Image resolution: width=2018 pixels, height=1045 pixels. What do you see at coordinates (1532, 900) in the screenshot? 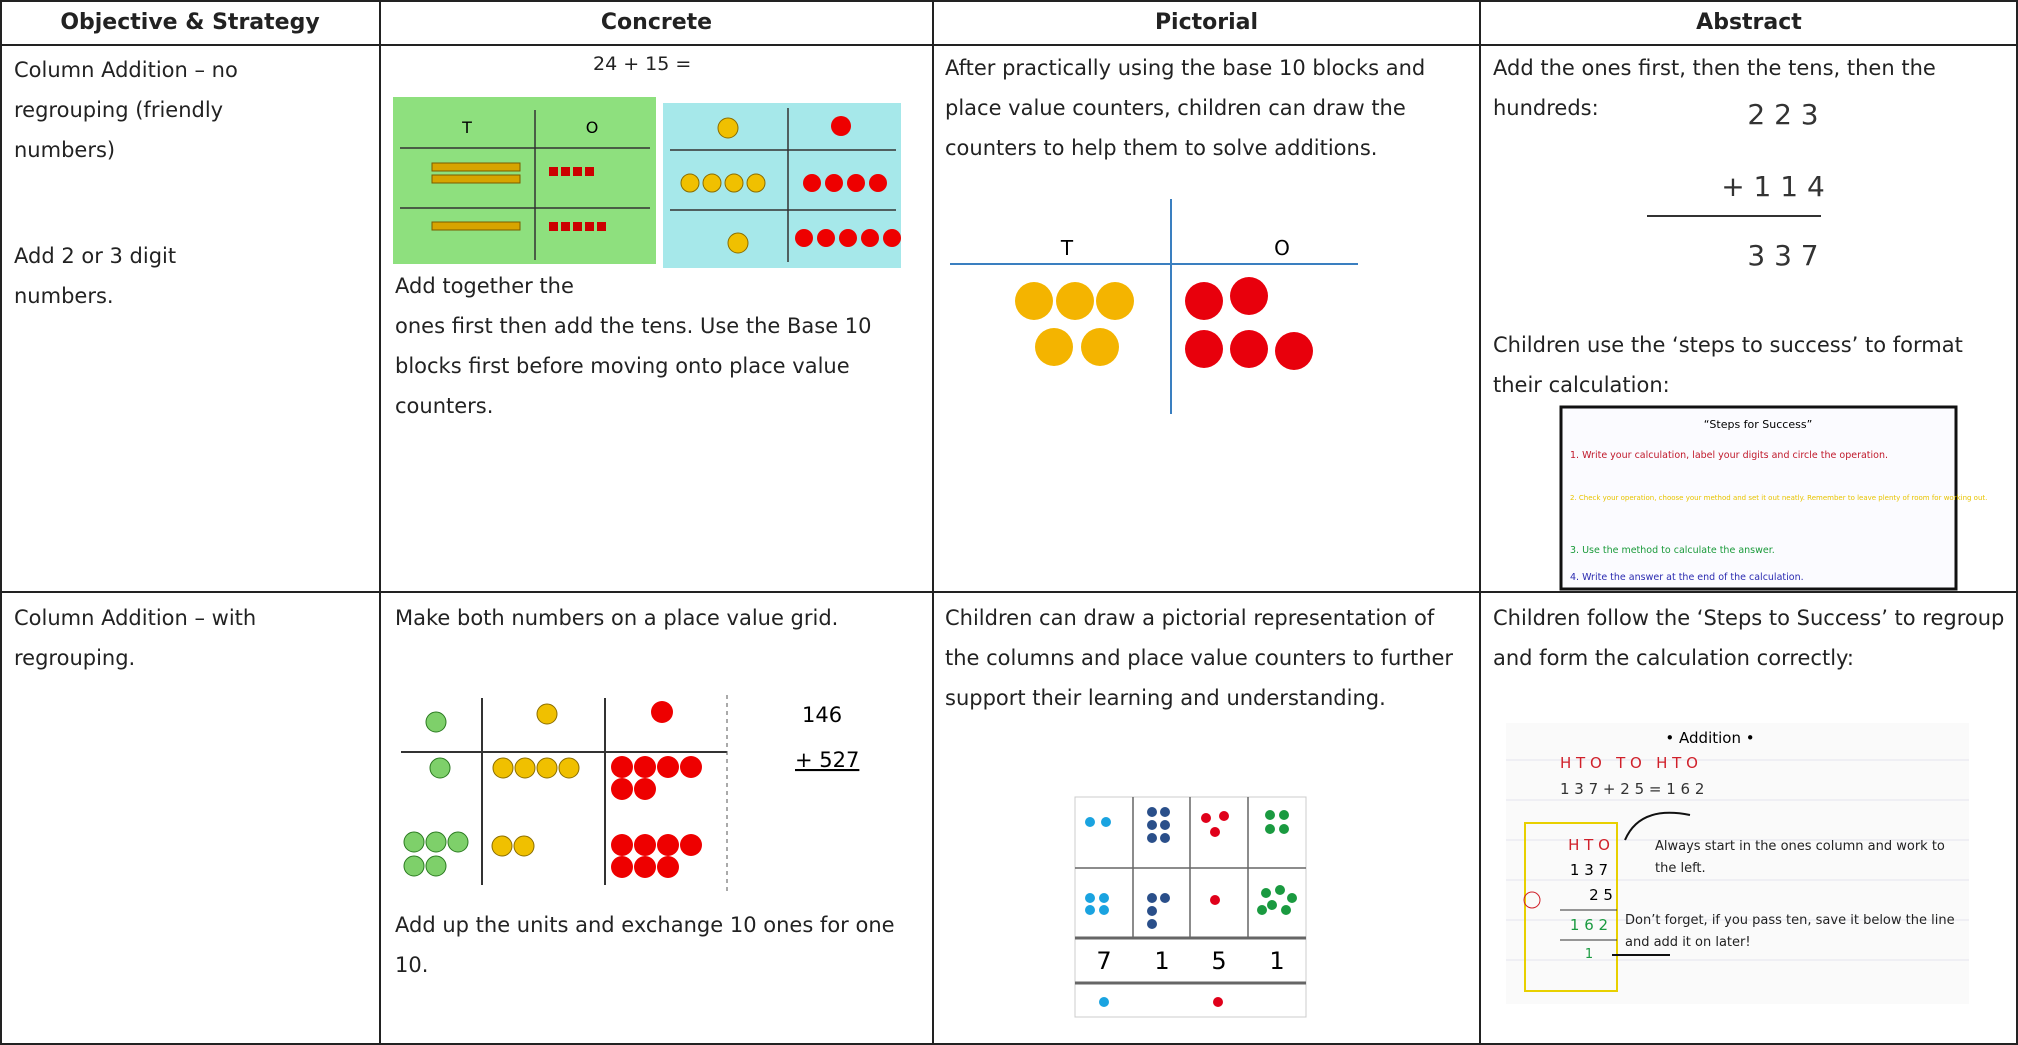
I see `operation-circle` at bounding box center [1532, 900].